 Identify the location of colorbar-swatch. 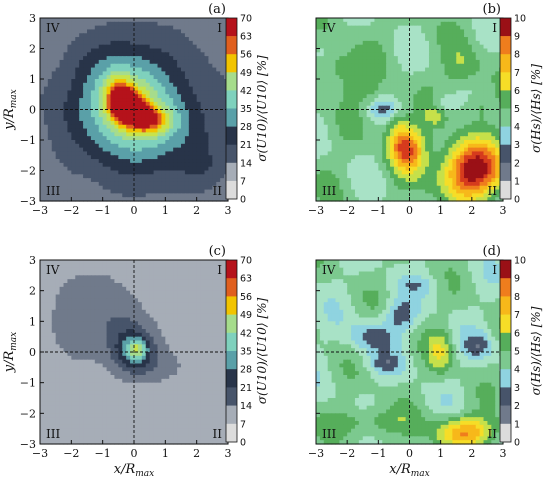
(231, 117).